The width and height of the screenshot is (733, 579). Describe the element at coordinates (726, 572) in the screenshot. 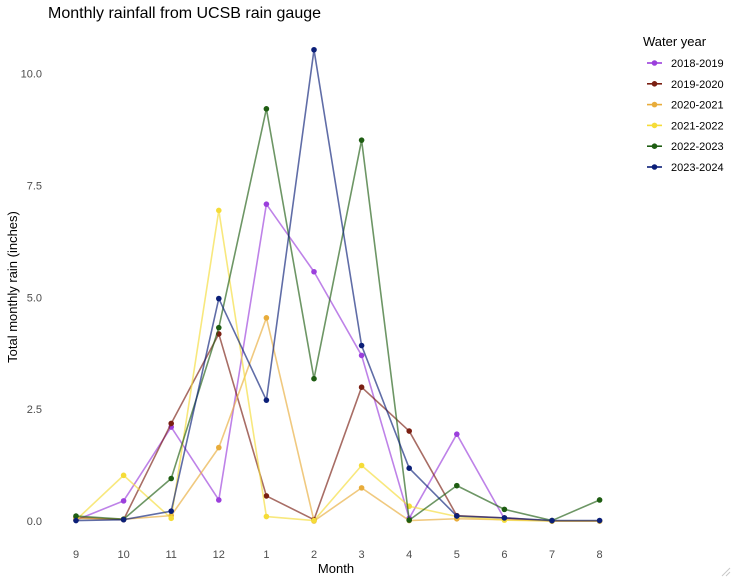

I see `resize-grip-icon` at that location.